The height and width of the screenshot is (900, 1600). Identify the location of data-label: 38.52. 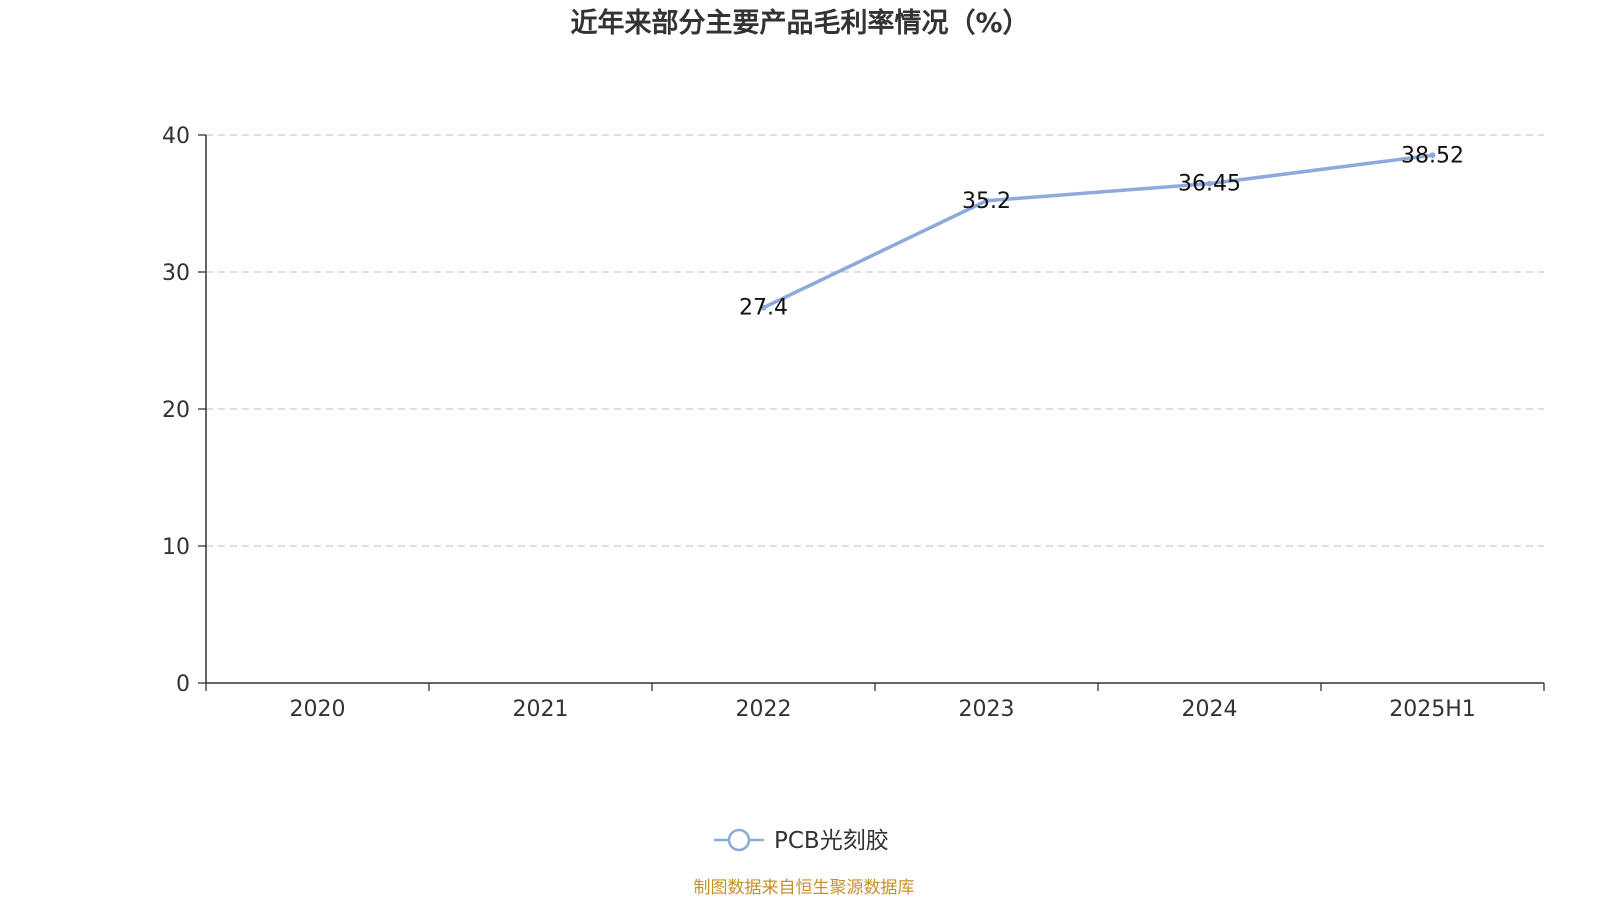
(1432, 155).